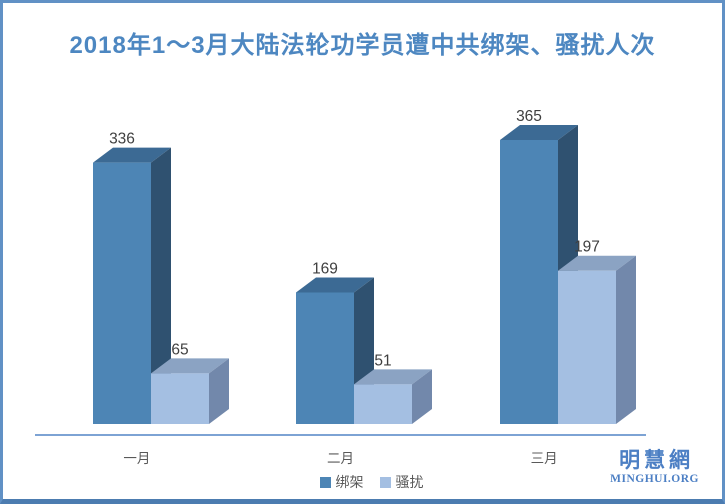 The width and height of the screenshot is (725, 504). I want to click on minghui-logo: 明慧網 MINGHUI.ORG, so click(654, 468).